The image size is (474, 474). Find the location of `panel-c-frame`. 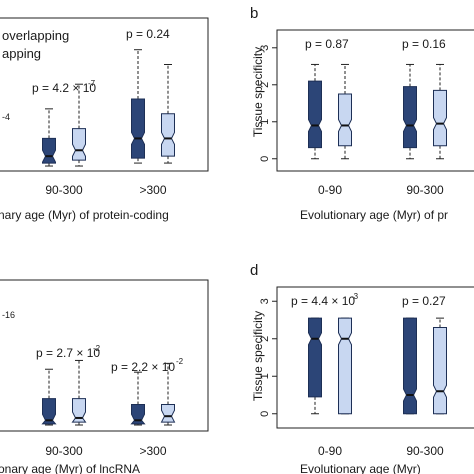

panel-c-frame is located at coordinates (104, 355).